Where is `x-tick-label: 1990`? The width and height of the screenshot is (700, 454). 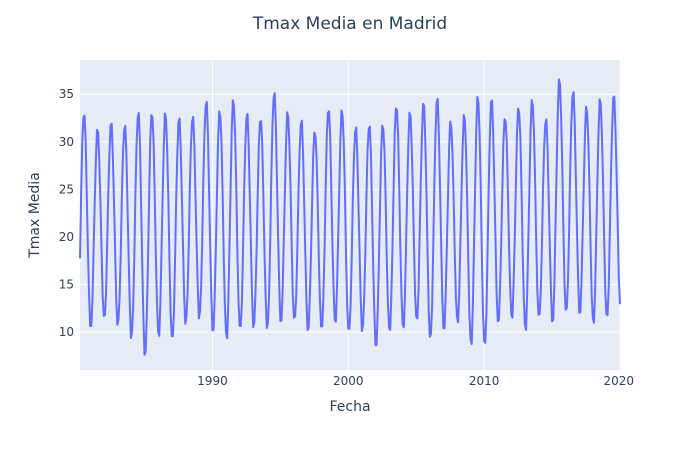
x-tick-label: 1990 is located at coordinates (212, 381).